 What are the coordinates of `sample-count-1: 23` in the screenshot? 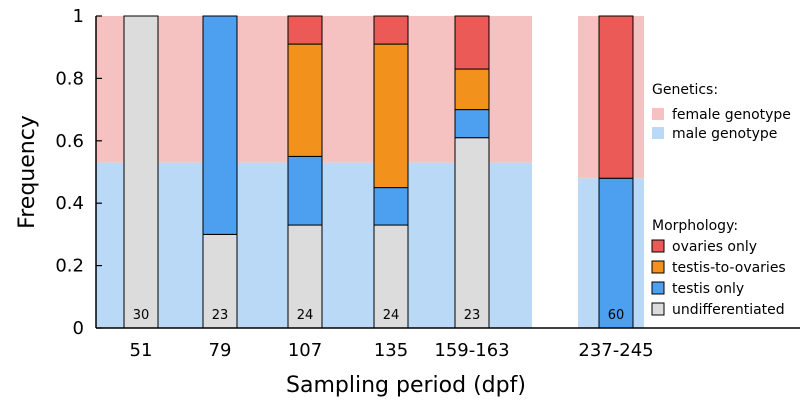 It's located at (220, 315).